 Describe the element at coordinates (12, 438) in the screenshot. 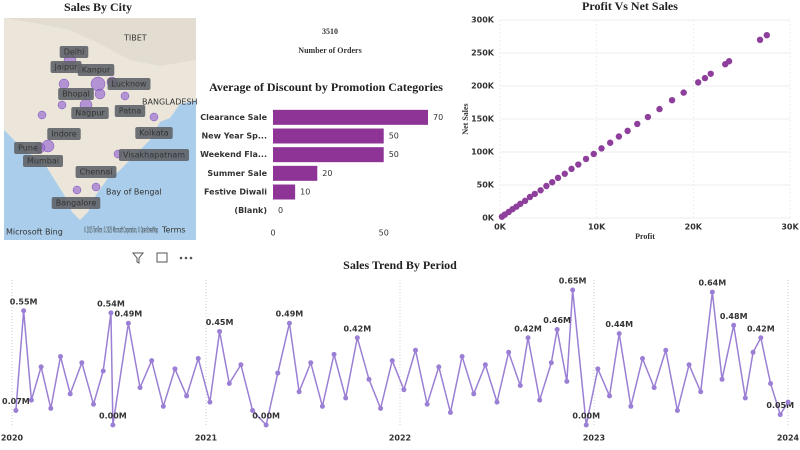

I see `x-tick-label: 2020` at that location.